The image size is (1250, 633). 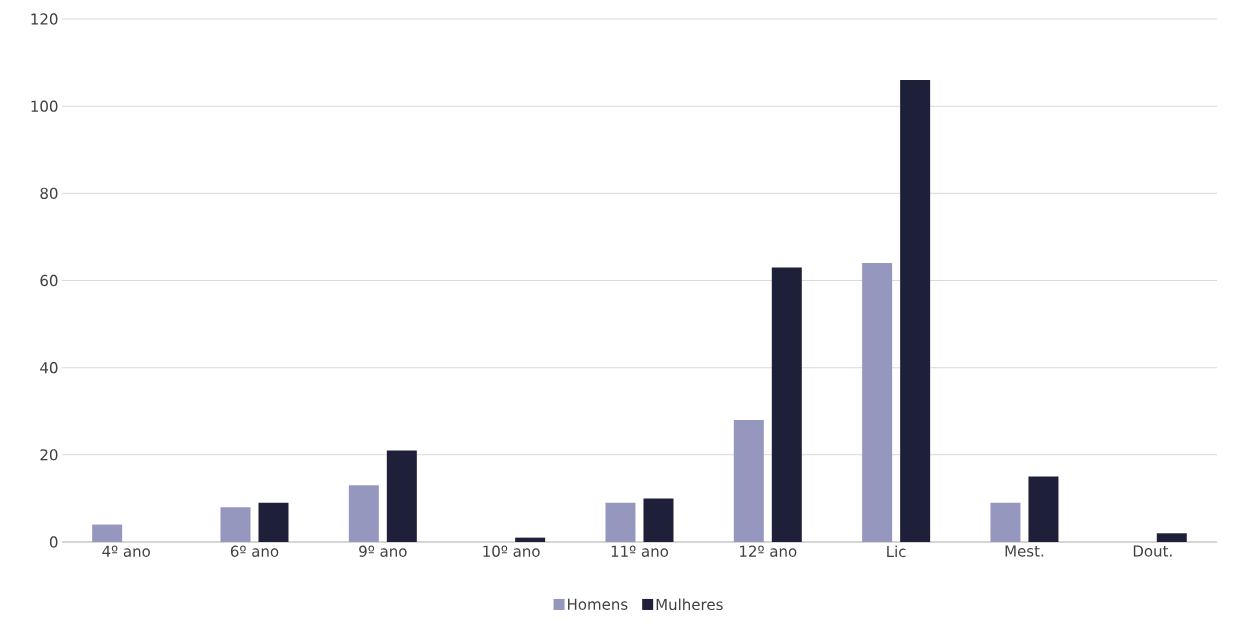 I want to click on y-tick-label: 40, so click(x=49, y=367).